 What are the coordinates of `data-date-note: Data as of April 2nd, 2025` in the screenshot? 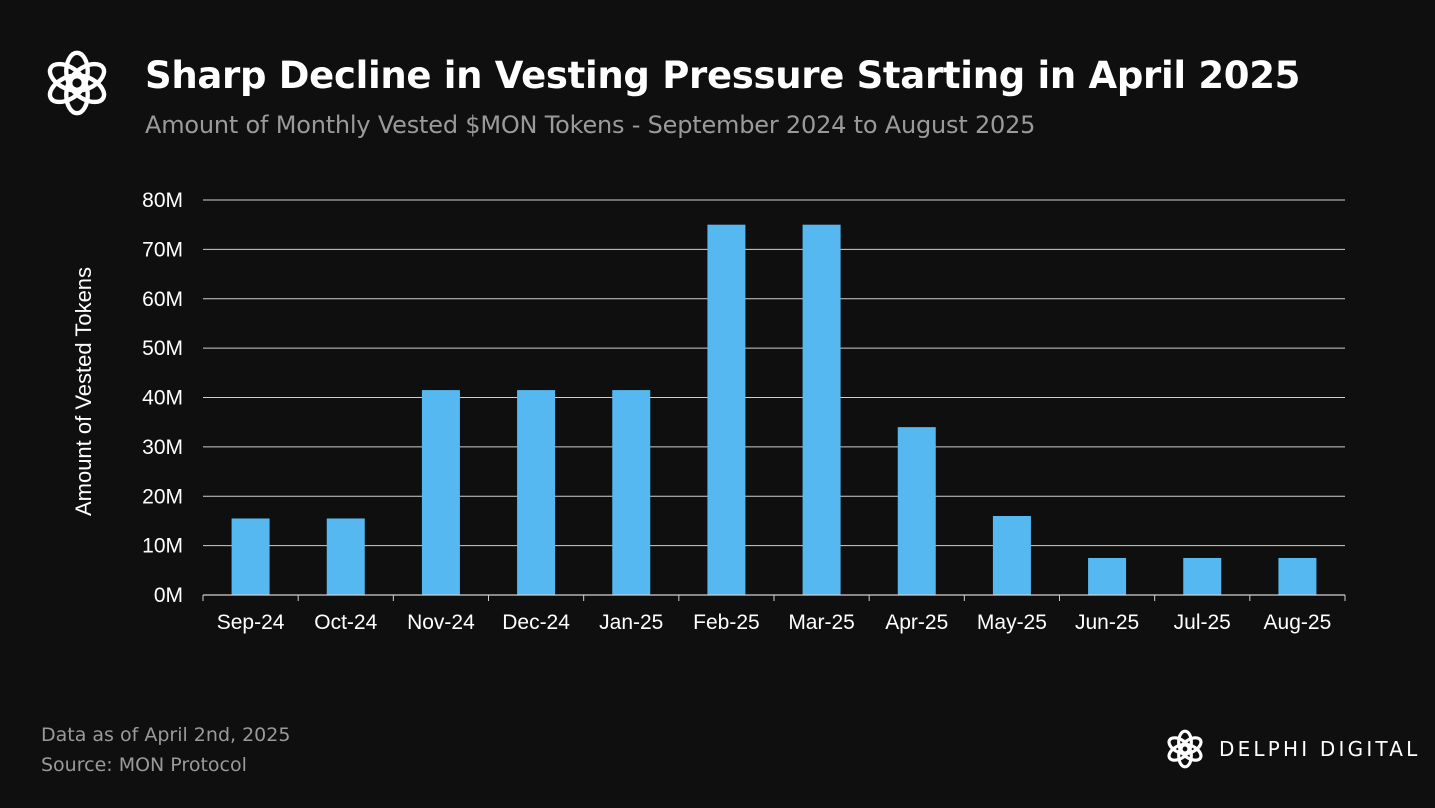 It's located at (166, 735).